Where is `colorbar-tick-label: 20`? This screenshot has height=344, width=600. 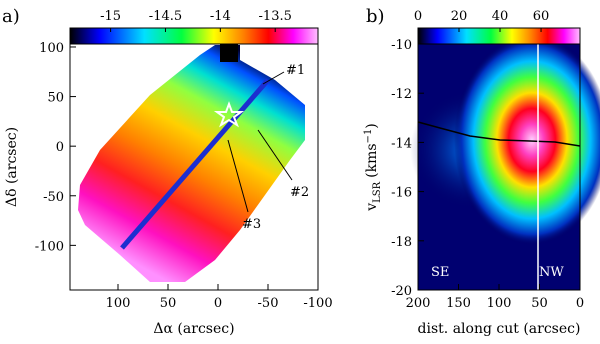
colorbar-tick-label: 20 is located at coordinates (459, 16).